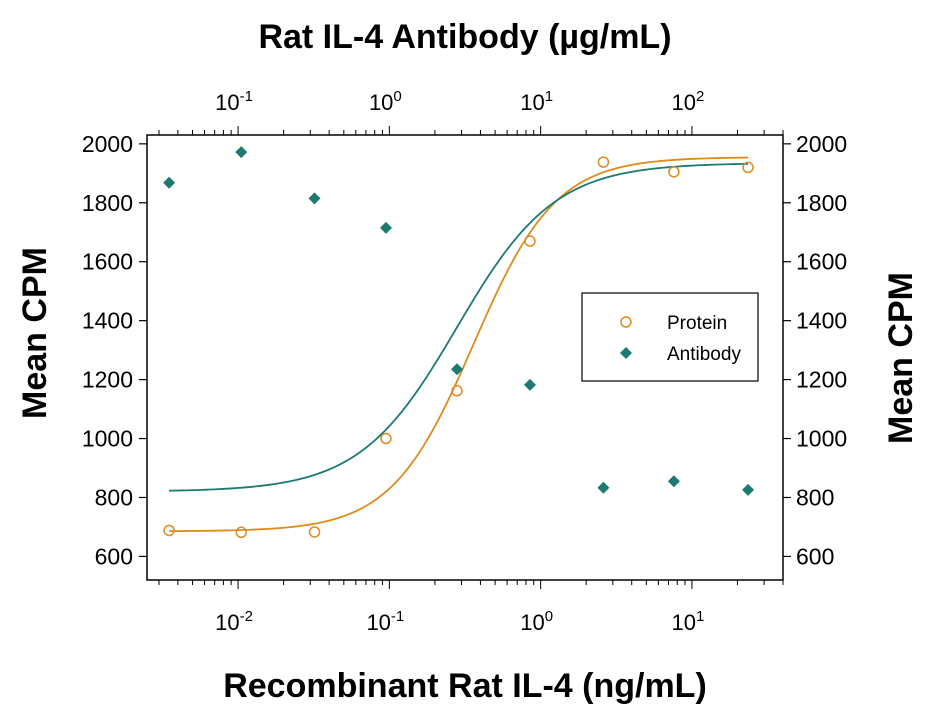 The height and width of the screenshot is (713, 929). I want to click on x-tick-label: 10⁻¹, so click(385, 621).